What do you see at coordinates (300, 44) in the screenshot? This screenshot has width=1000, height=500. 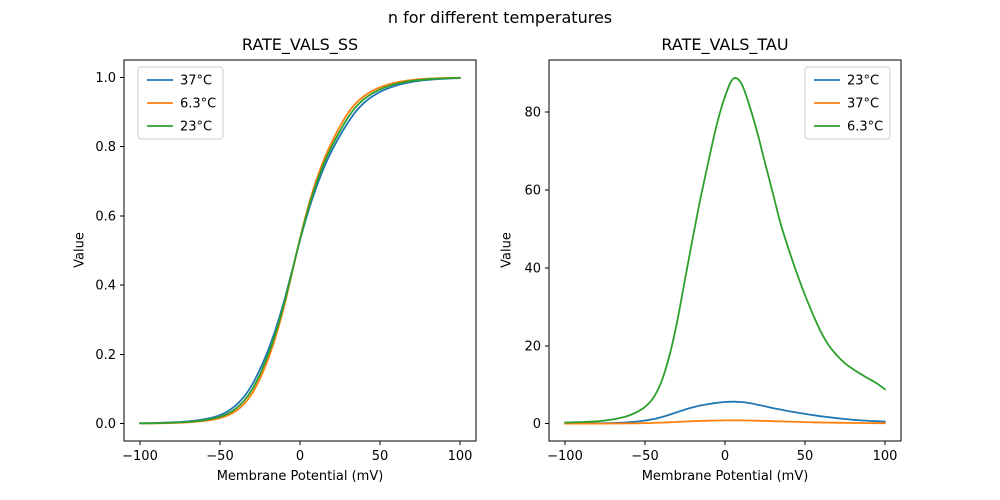 I see `left-chart-title: RATE_VALS_SS` at bounding box center [300, 44].